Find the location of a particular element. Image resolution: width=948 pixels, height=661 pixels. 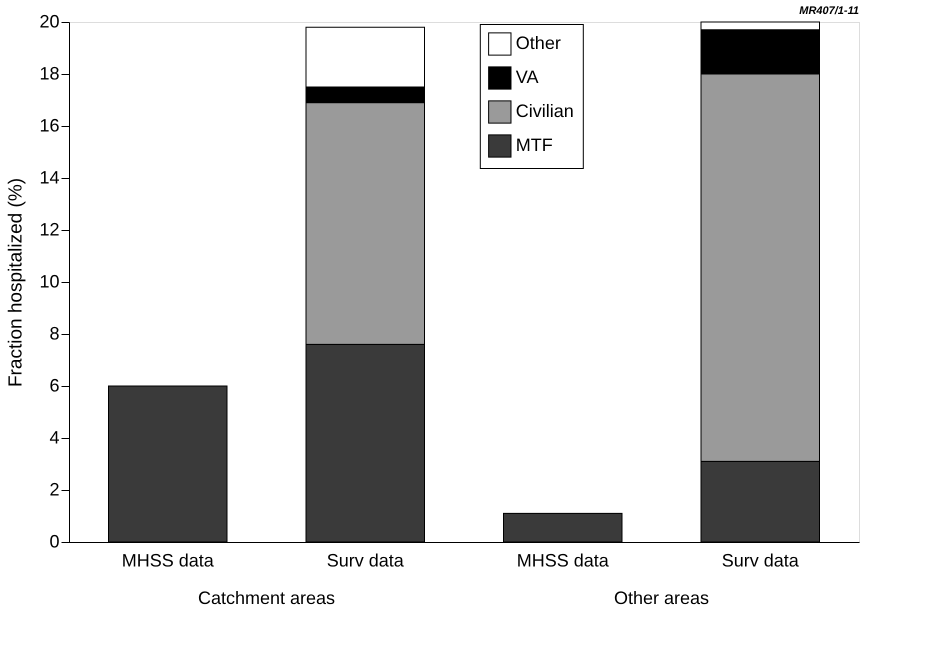

legend-label: Other is located at coordinates (538, 43).